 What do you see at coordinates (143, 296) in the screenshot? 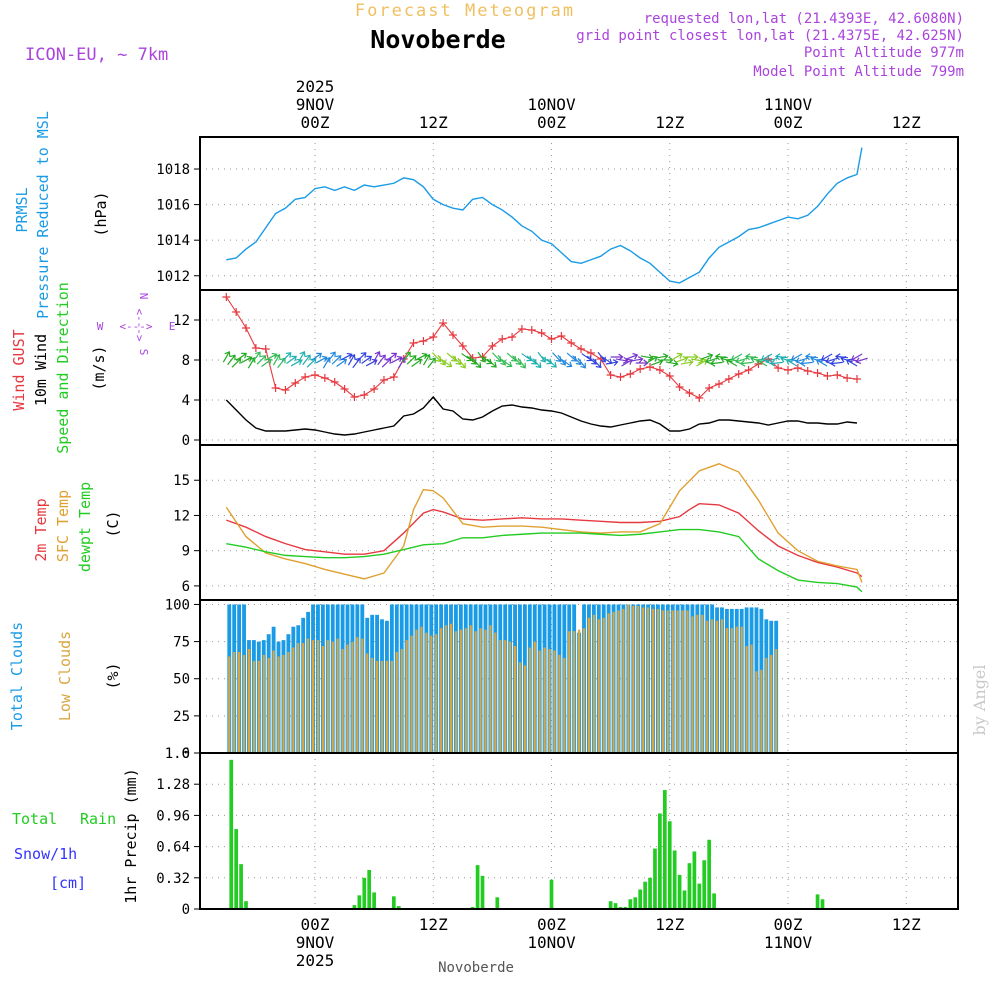
I see `compass-n: N` at bounding box center [143, 296].